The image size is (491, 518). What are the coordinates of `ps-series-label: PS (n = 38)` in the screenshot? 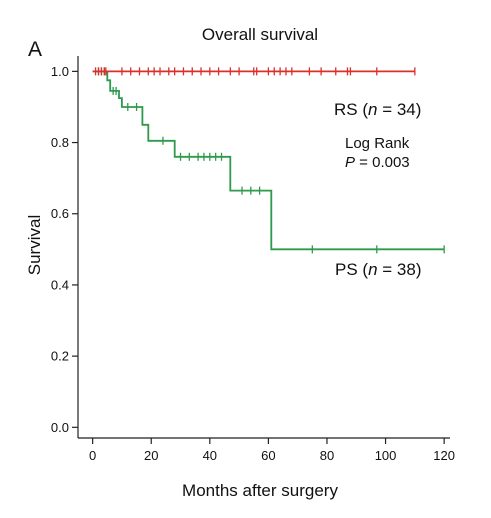 It's located at (378, 269).